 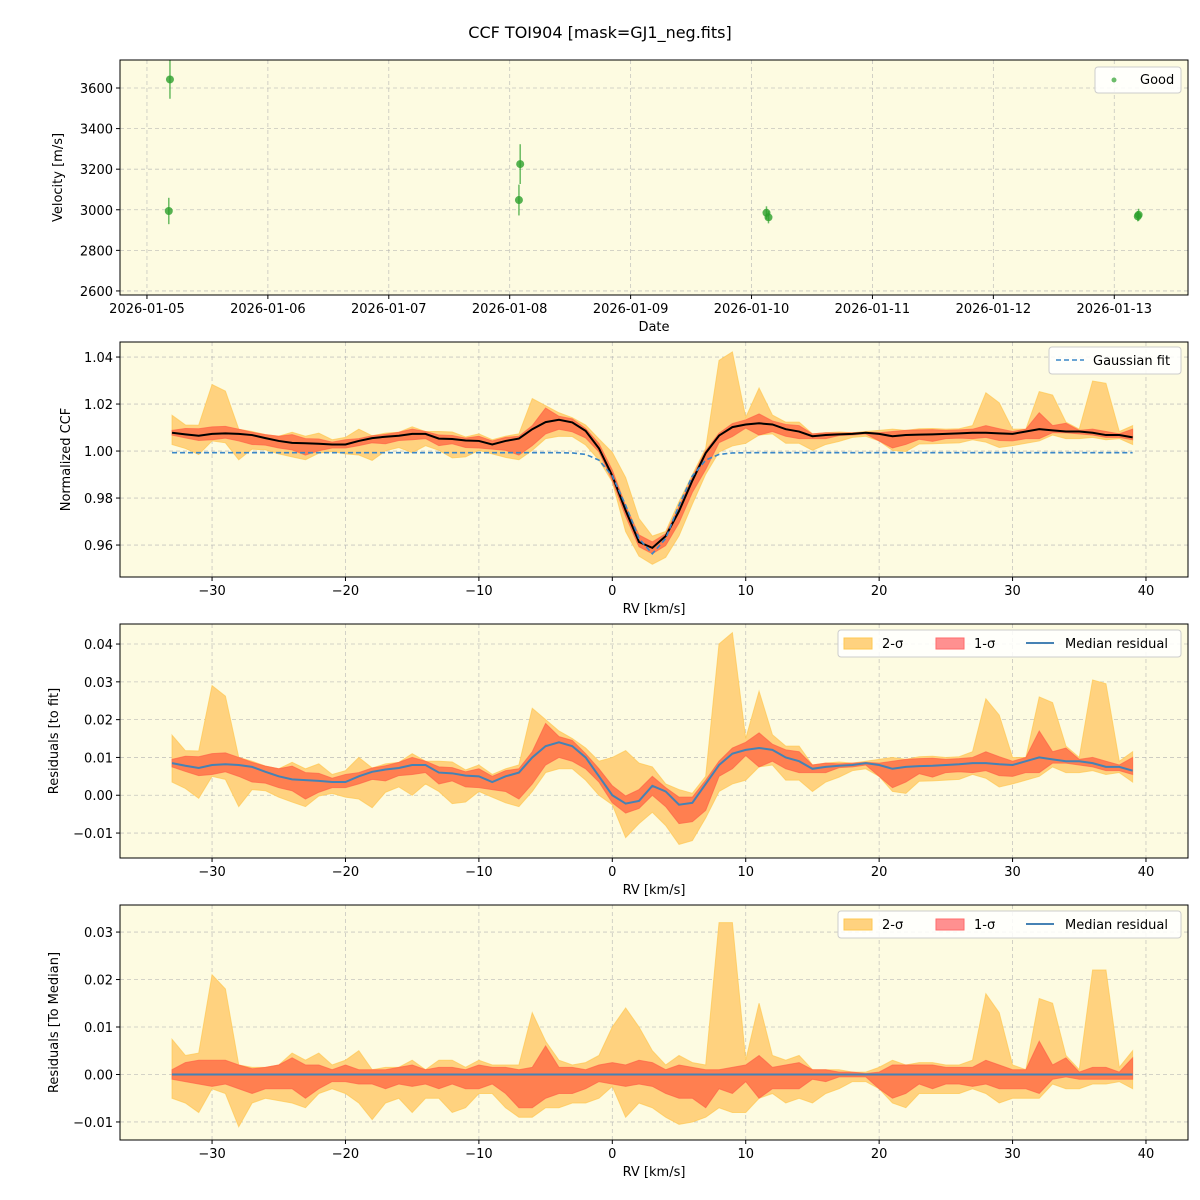 I want to click on y-tick-label: 1.04, so click(x=98, y=358).